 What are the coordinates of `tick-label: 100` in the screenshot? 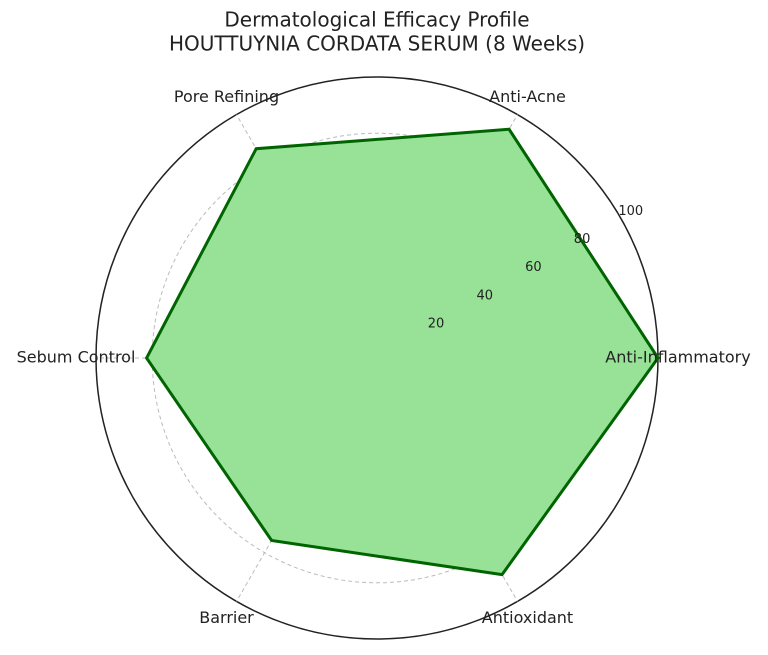 It's located at (630, 211).